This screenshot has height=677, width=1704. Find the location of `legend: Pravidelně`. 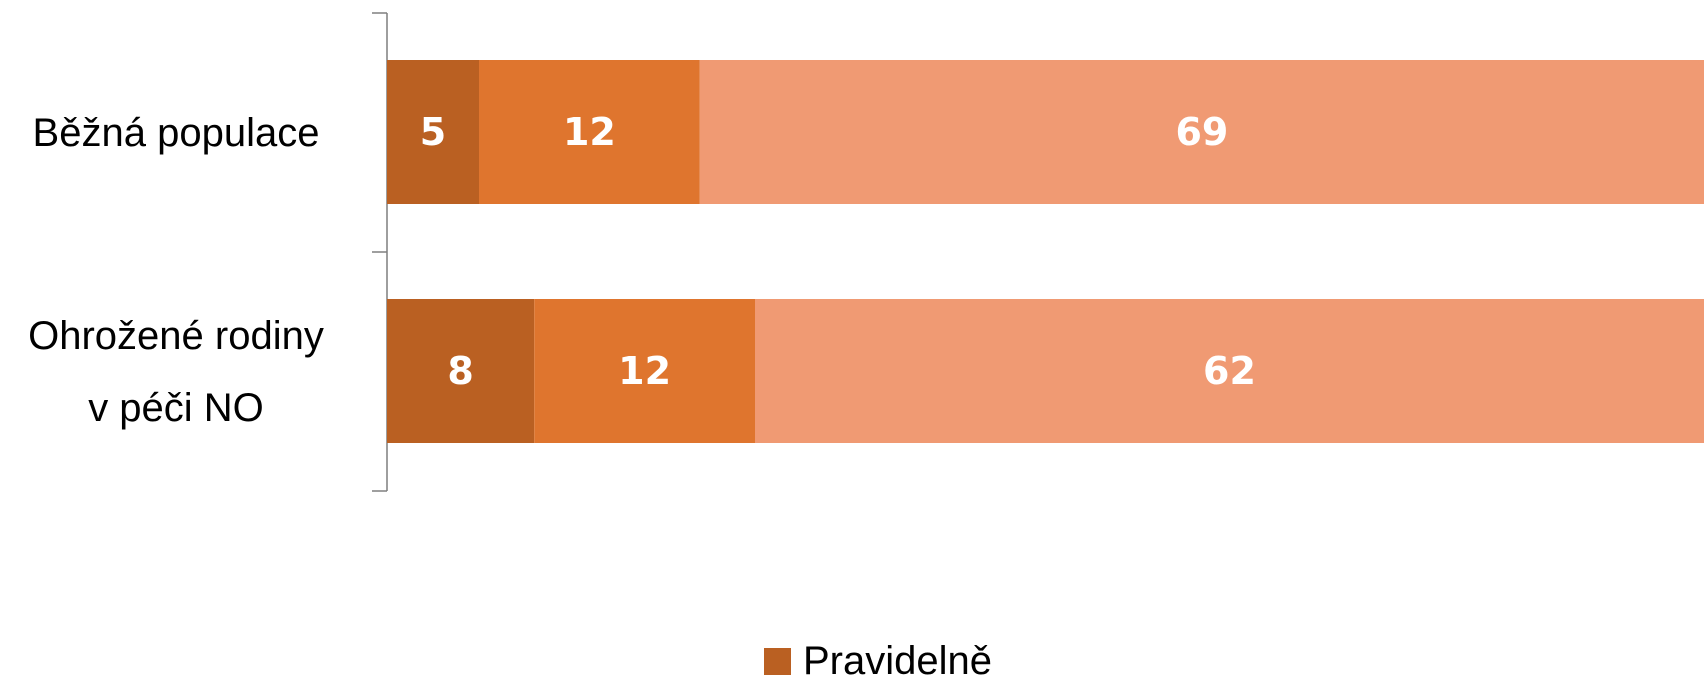

legend: Pravidelně is located at coordinates (878, 658).